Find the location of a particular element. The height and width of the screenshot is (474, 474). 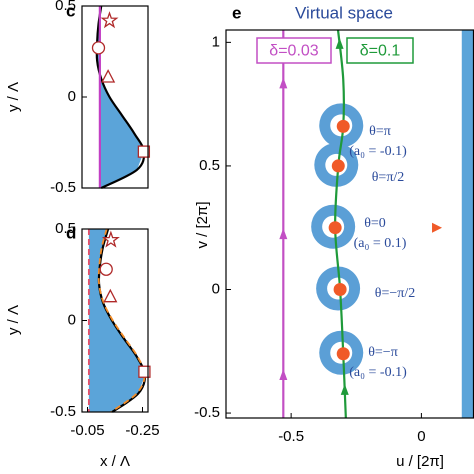

title: Virtual space is located at coordinates (344, 12).